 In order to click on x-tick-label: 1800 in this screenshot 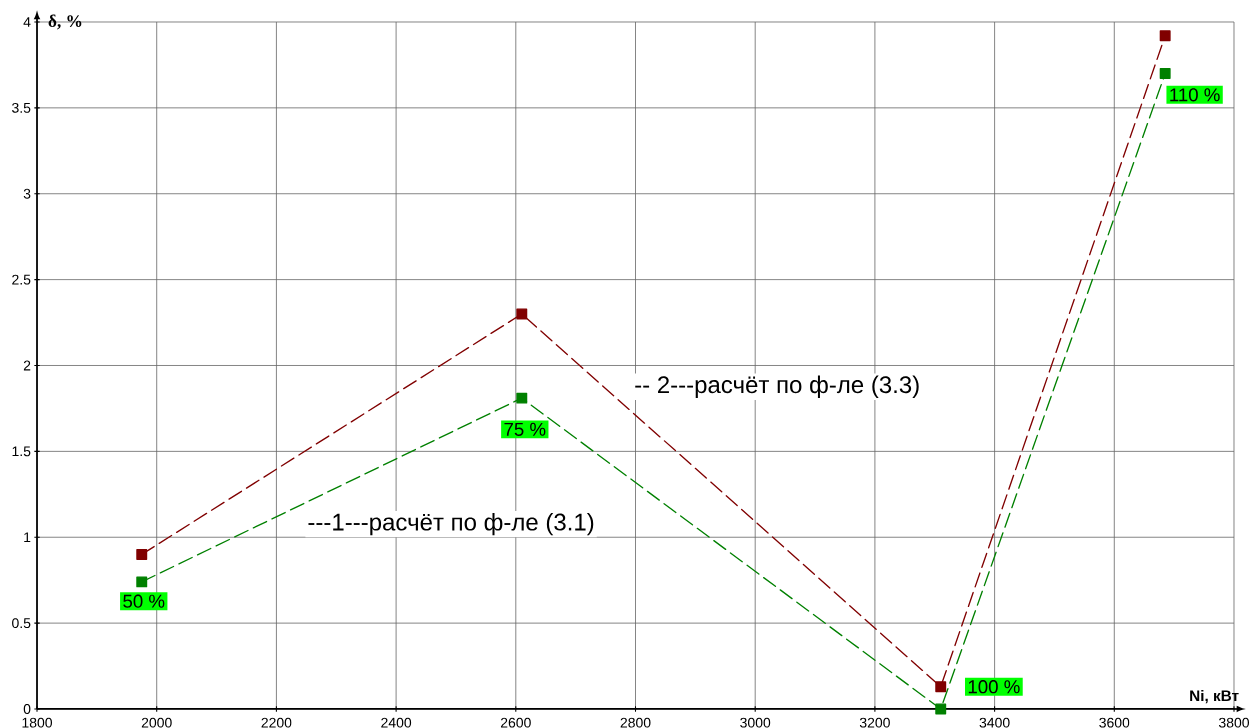, I will do `click(37, 722)`.